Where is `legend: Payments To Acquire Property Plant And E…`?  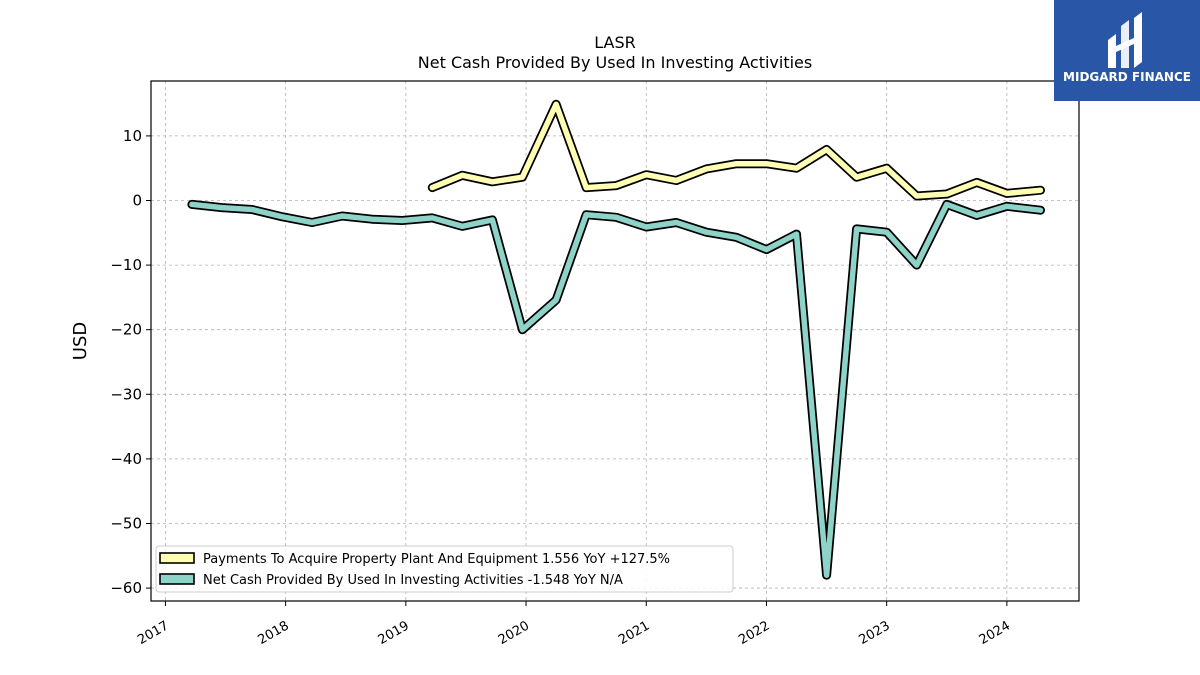
legend: Payments To Acquire Property Plant And E… is located at coordinates (444, 569).